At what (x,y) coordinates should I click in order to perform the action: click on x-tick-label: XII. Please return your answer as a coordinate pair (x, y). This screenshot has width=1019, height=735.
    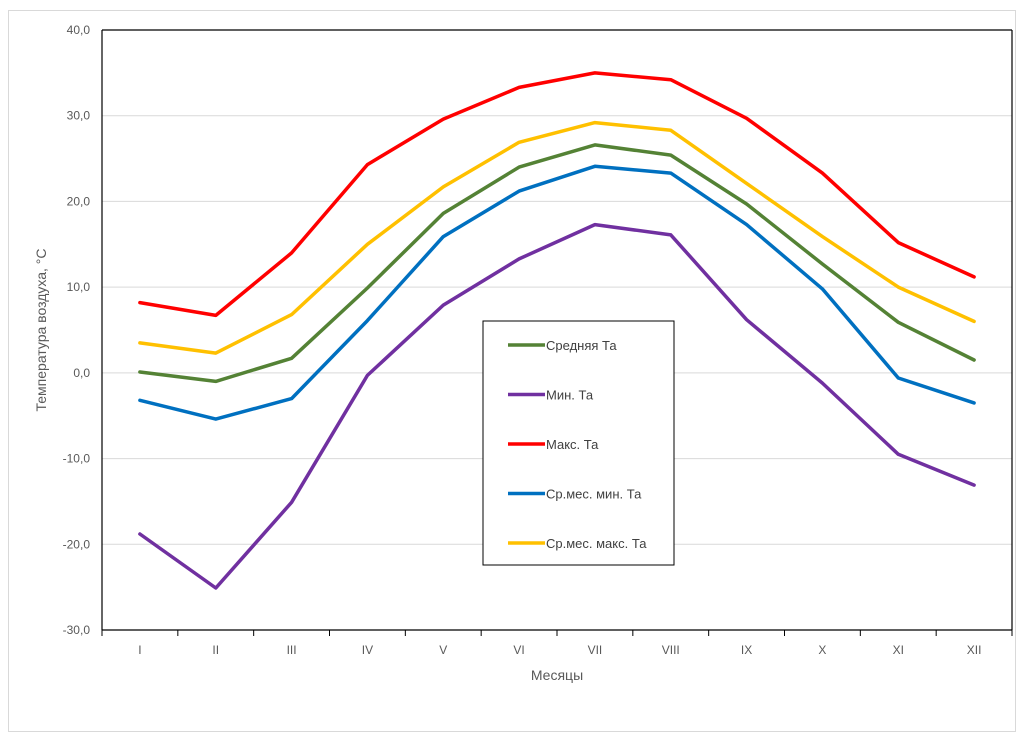
    Looking at the image, I should click on (974, 650).